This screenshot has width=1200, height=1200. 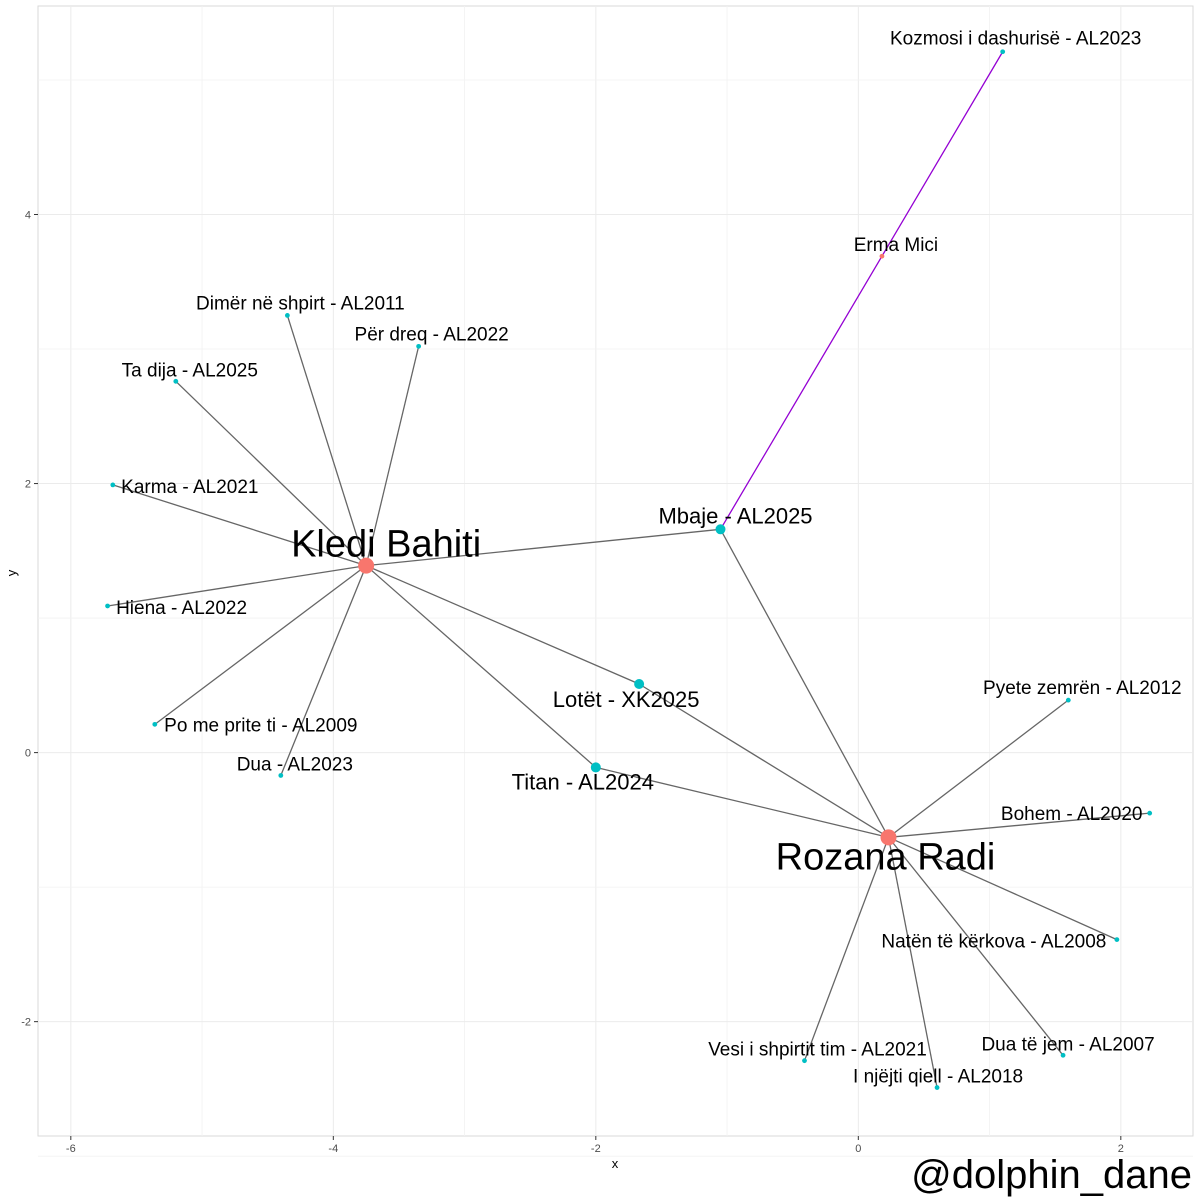 What do you see at coordinates (107, 606) in the screenshot?
I see `node-hiena` at bounding box center [107, 606].